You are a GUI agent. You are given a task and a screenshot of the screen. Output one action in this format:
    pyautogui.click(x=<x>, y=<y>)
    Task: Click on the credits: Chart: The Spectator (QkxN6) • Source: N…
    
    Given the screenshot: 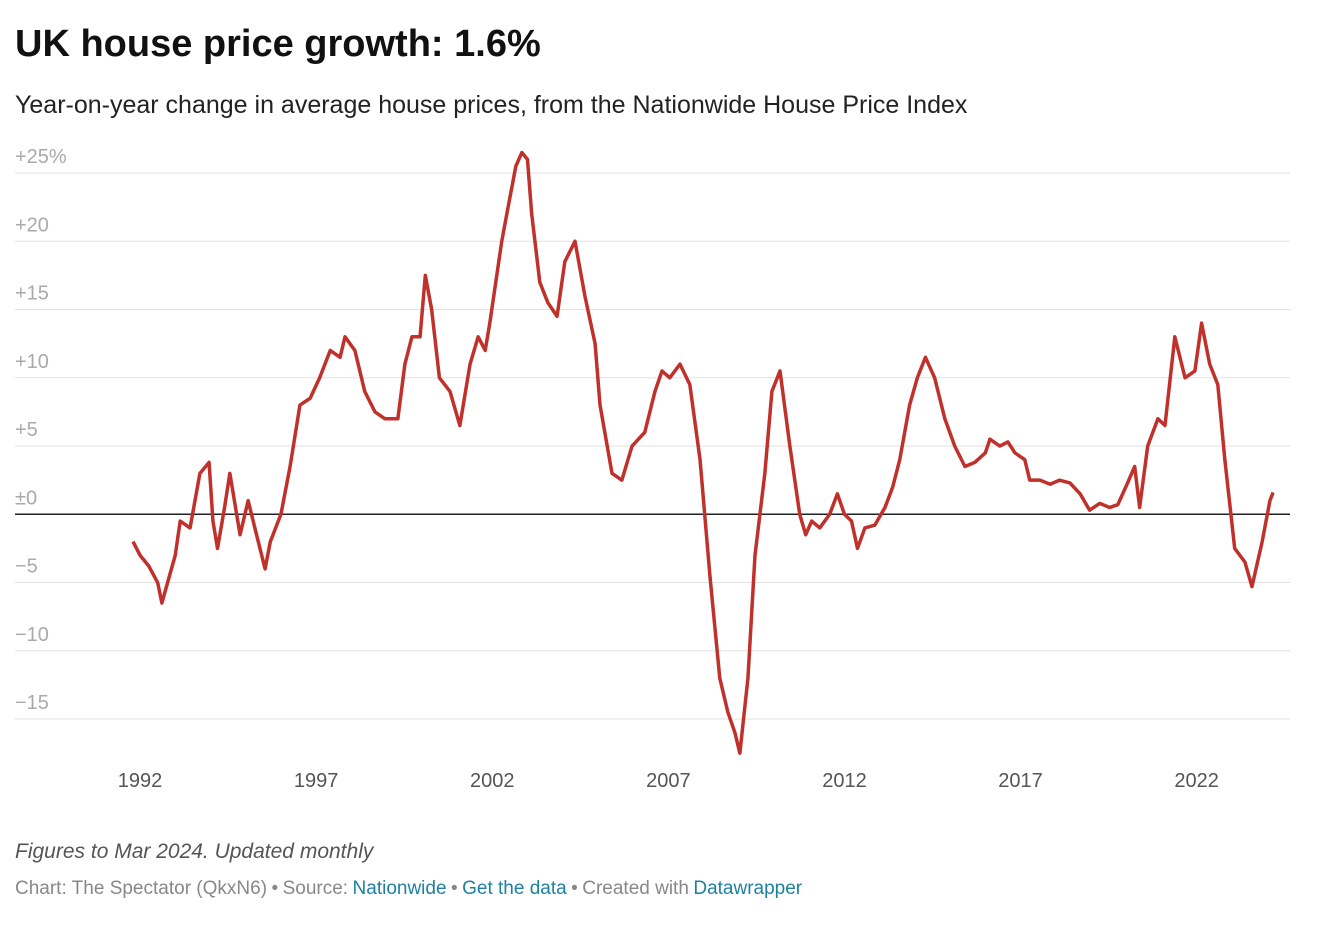 What is the action you would take?
    pyautogui.click(x=409, y=888)
    